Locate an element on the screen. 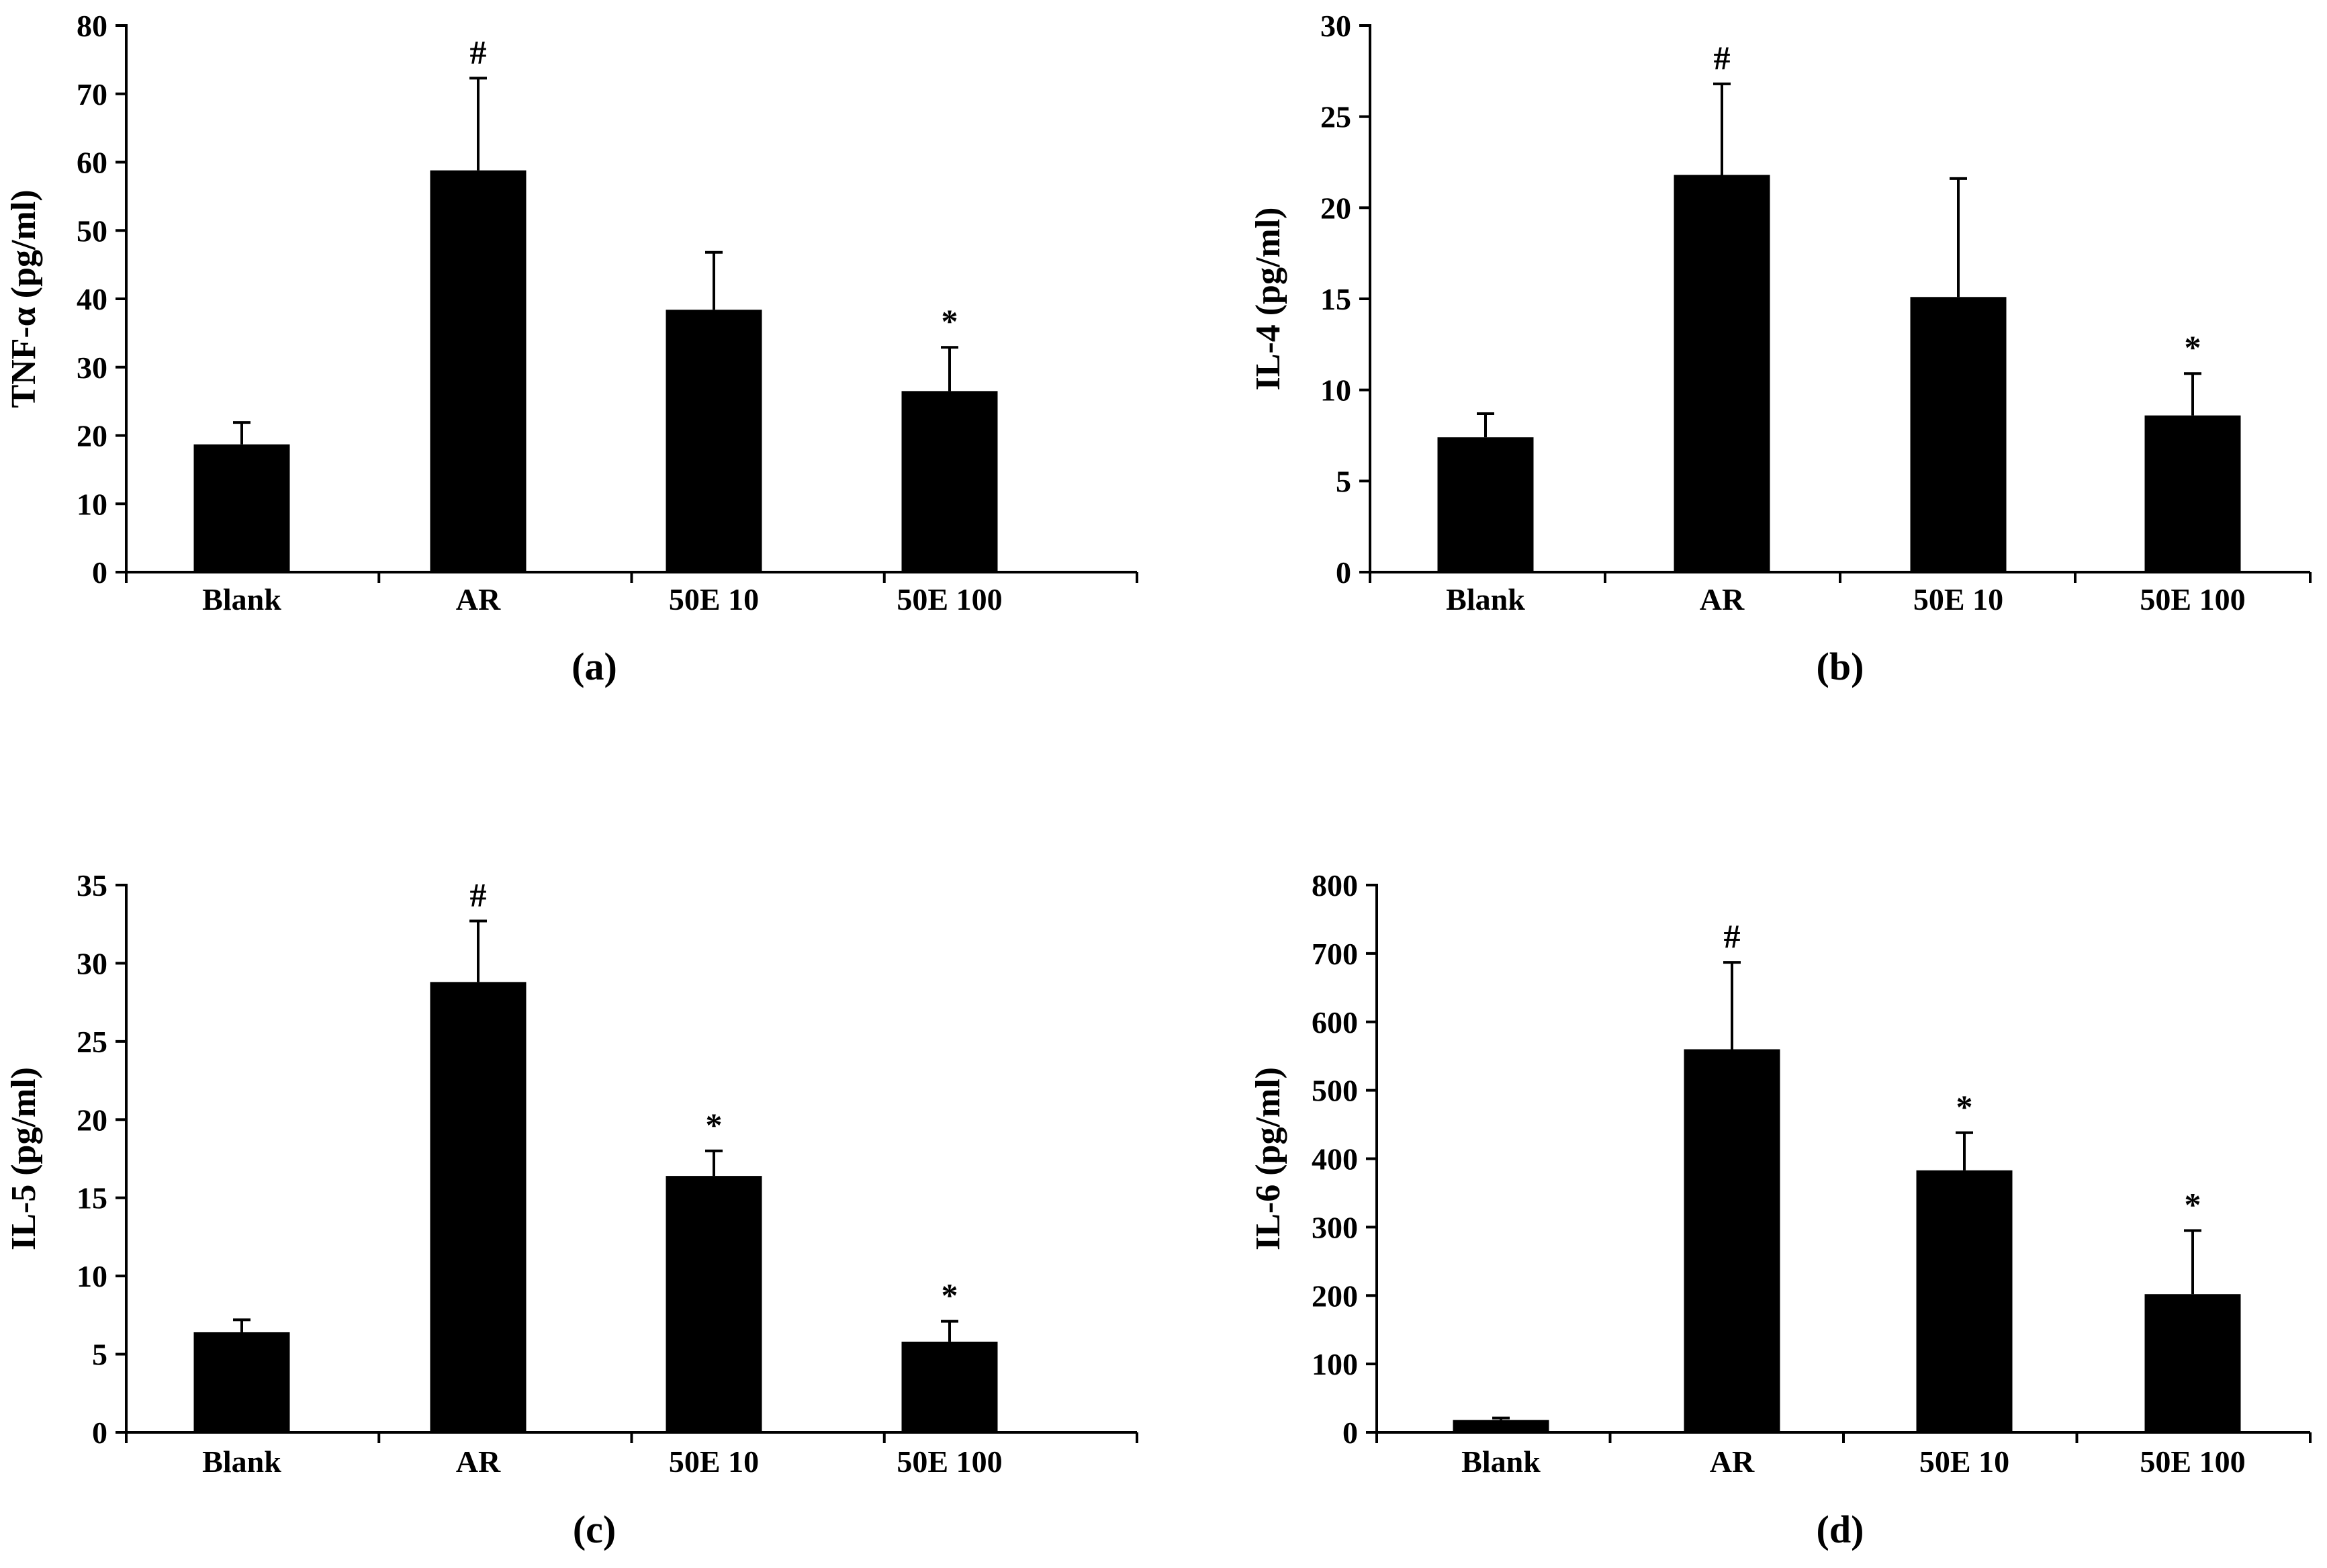 The width and height of the screenshot is (2327, 1568). y-axis-label: IL-5 (pg/ml) is located at coordinates (24, 1158).